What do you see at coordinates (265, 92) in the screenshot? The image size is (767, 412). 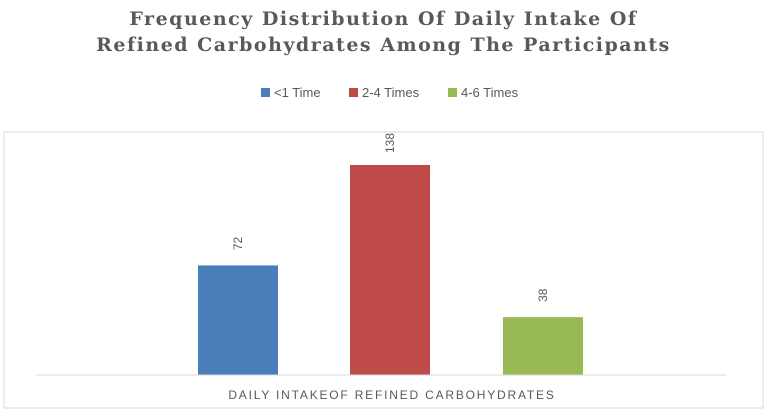 I see `legend-swatch-1-time` at bounding box center [265, 92].